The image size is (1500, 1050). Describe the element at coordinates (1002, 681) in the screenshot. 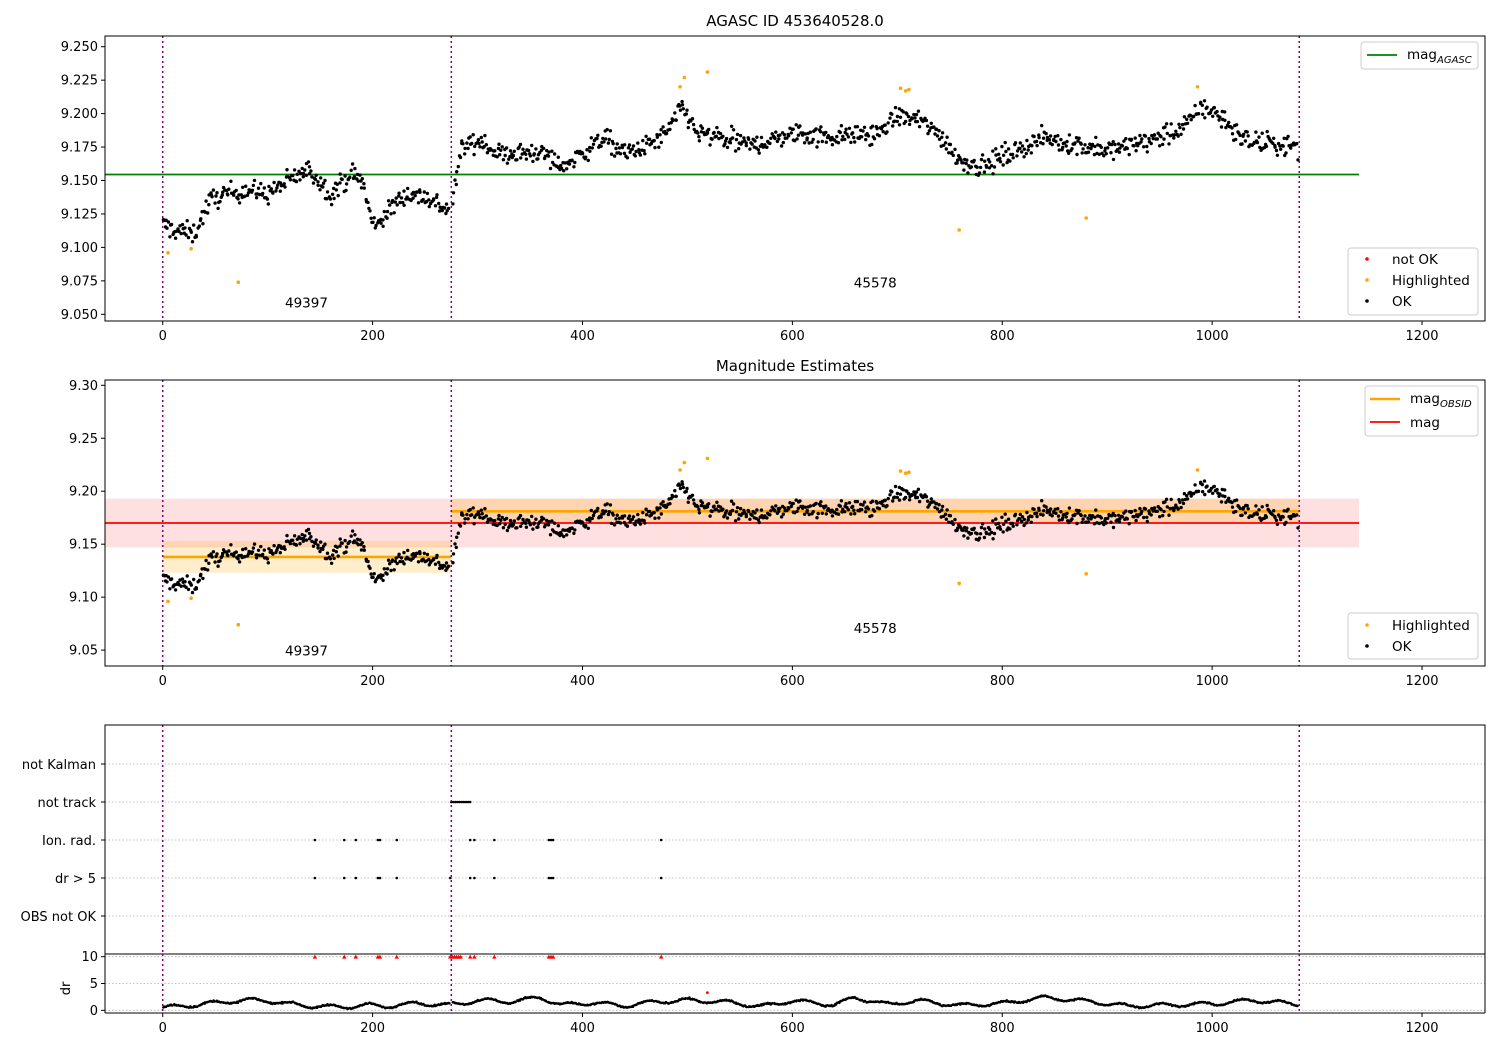

I see `x-tick-label: 800` at that location.